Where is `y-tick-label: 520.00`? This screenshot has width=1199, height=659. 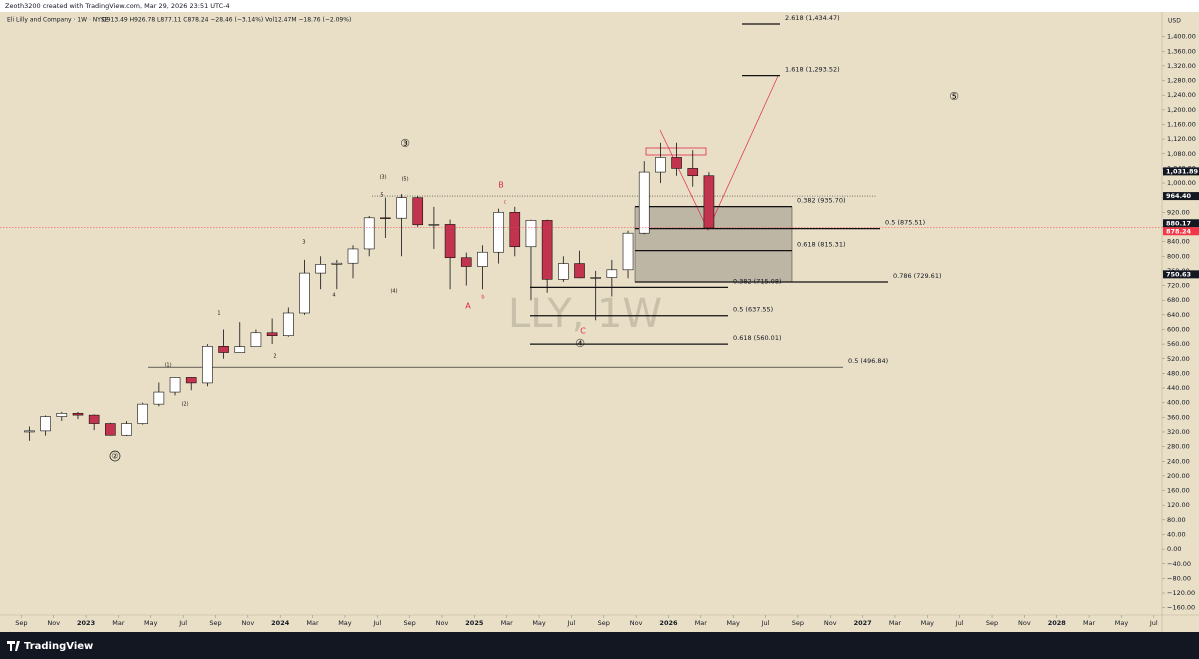 y-tick-label: 520.00 is located at coordinates (1178, 359).